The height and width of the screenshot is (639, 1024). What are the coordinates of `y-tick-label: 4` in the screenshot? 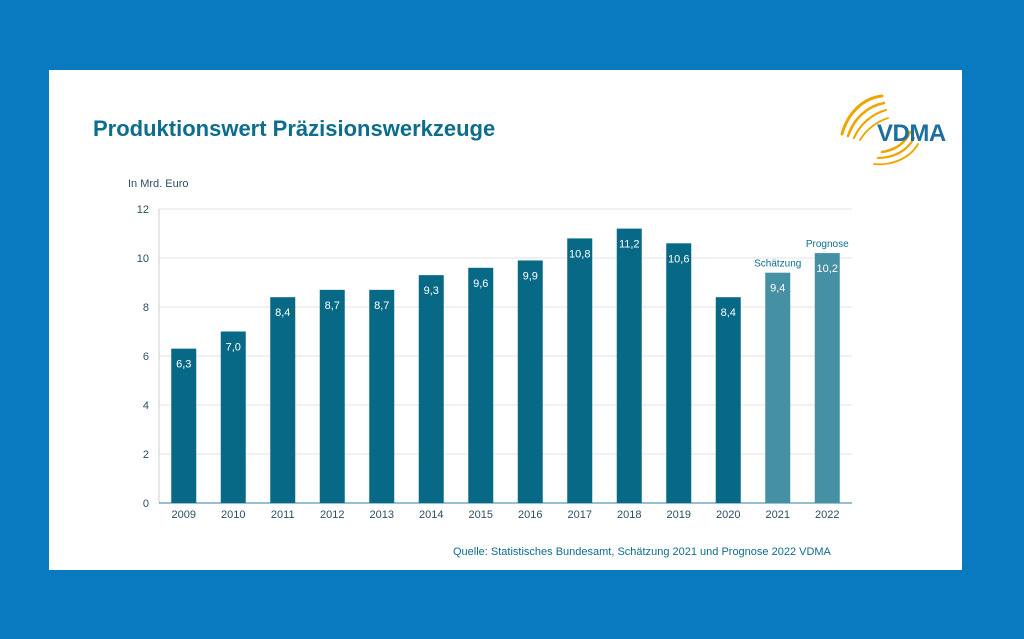 It's located at (146, 406).